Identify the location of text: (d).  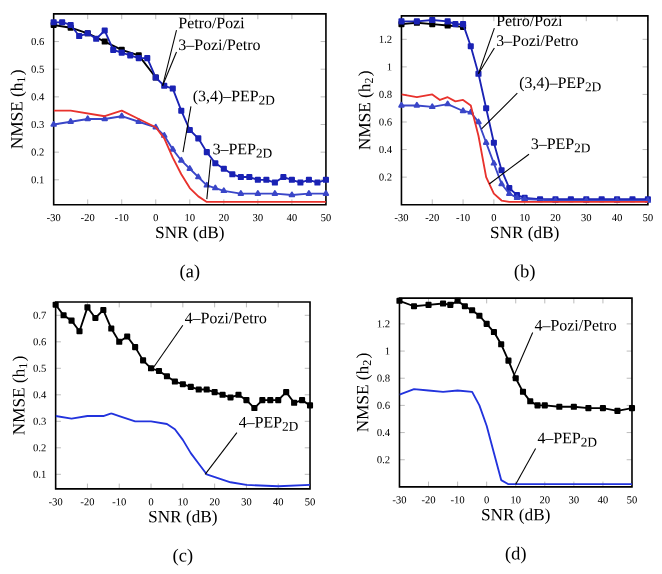
(515, 555).